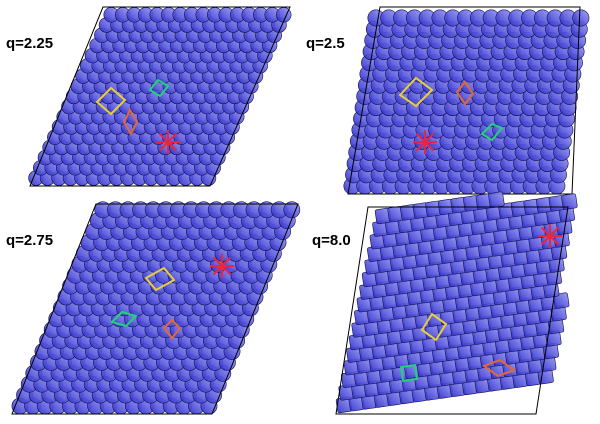 This screenshot has width=600, height=424. Describe the element at coordinates (409, 373) in the screenshot. I see `green-square-marker` at that location.